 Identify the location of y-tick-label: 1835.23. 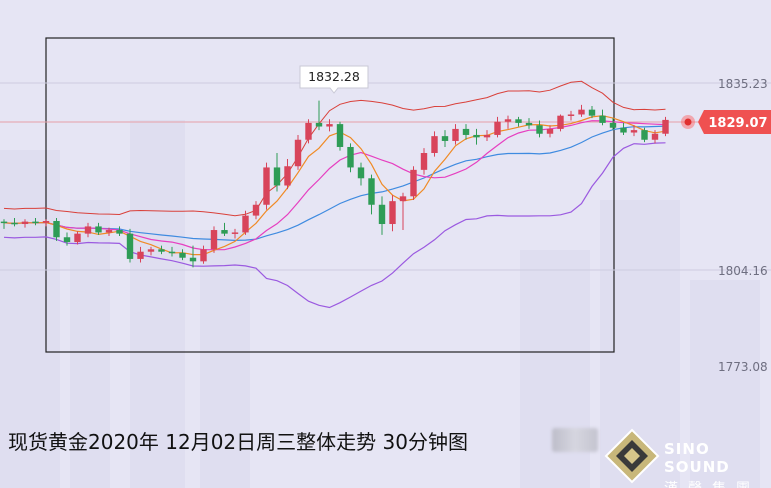
(743, 84).